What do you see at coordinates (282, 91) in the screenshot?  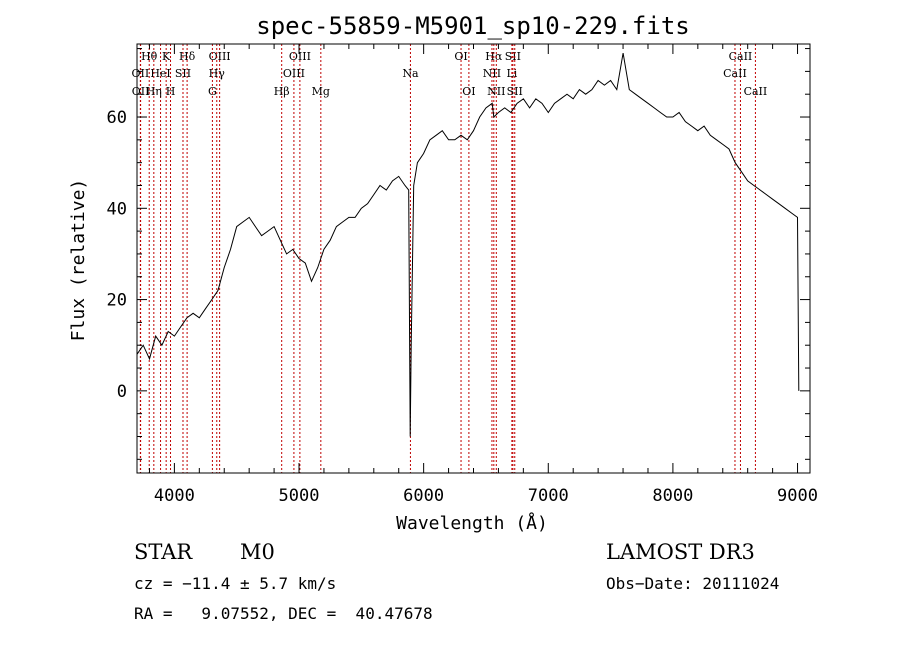 I see `line-id-label-14: Hβ` at bounding box center [282, 91].